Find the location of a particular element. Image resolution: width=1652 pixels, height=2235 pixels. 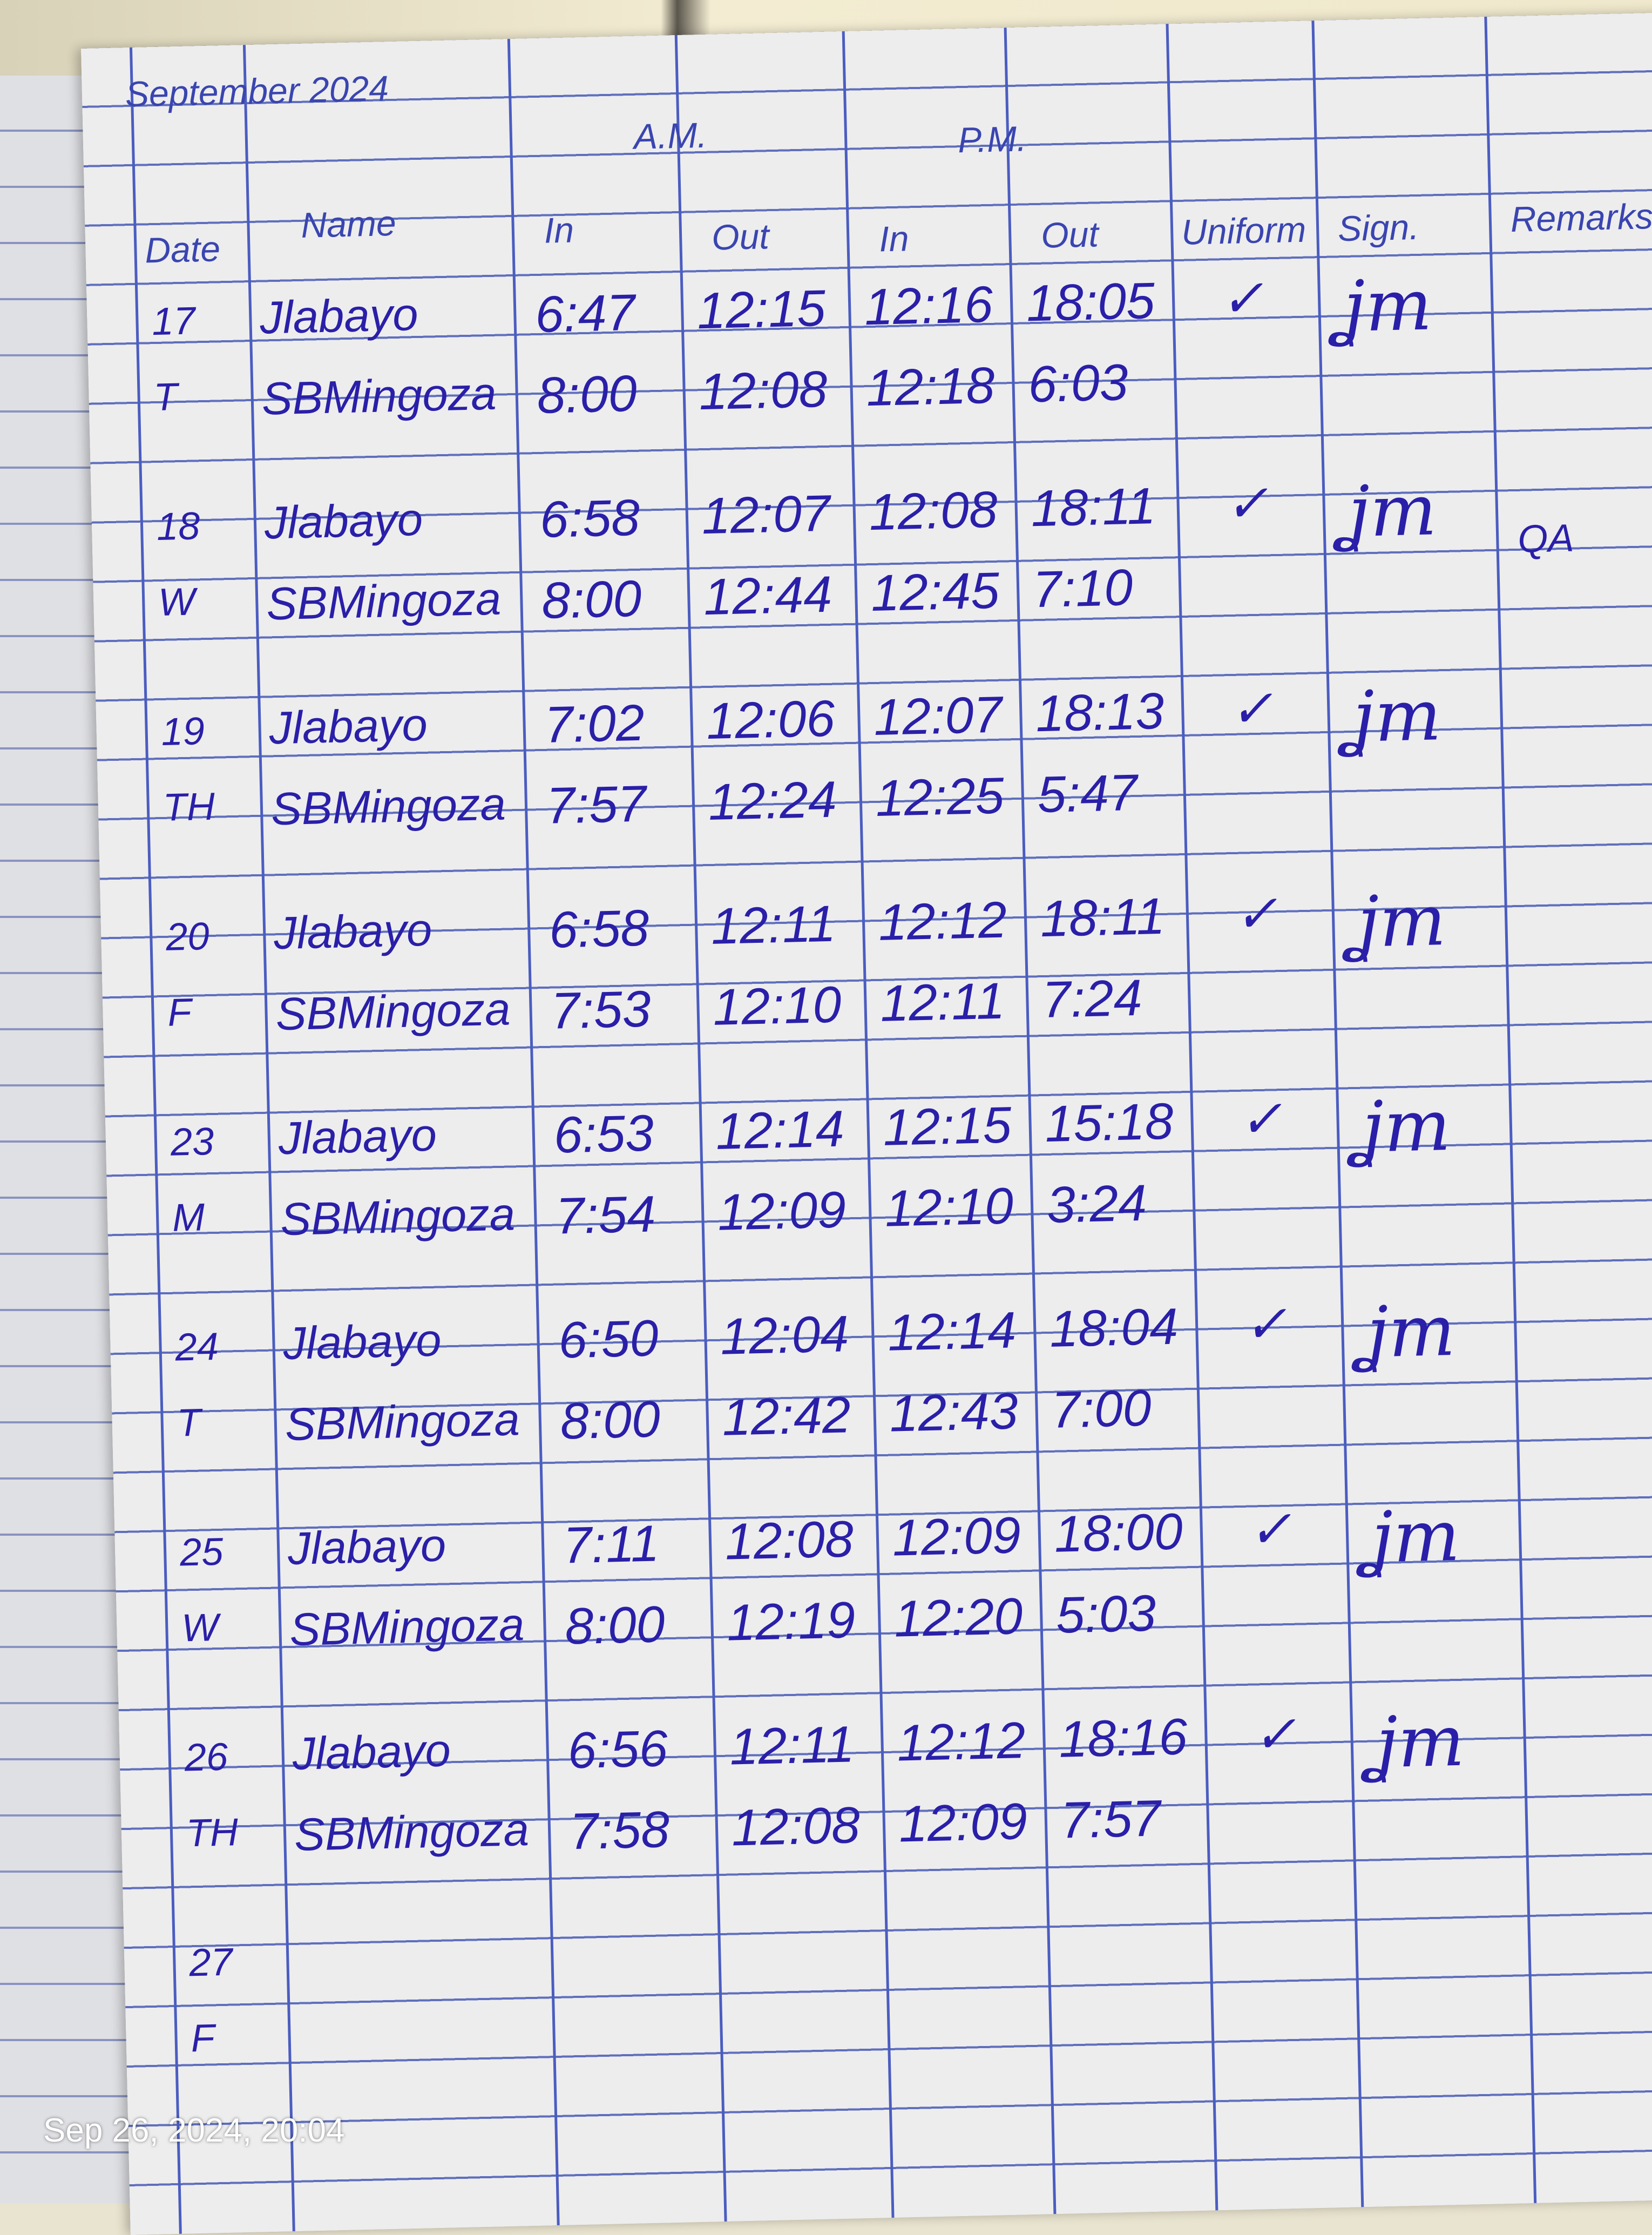

sign-column-header: Sign. is located at coordinates (1378, 227).